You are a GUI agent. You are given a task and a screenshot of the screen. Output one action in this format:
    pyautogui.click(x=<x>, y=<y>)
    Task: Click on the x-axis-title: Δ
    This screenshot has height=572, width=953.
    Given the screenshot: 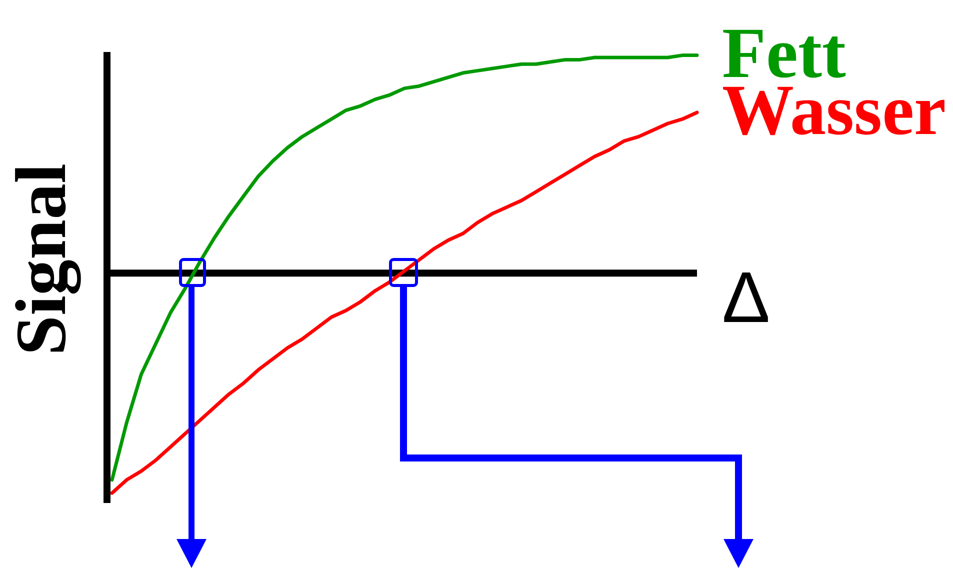 What is the action you would take?
    pyautogui.click(x=746, y=298)
    